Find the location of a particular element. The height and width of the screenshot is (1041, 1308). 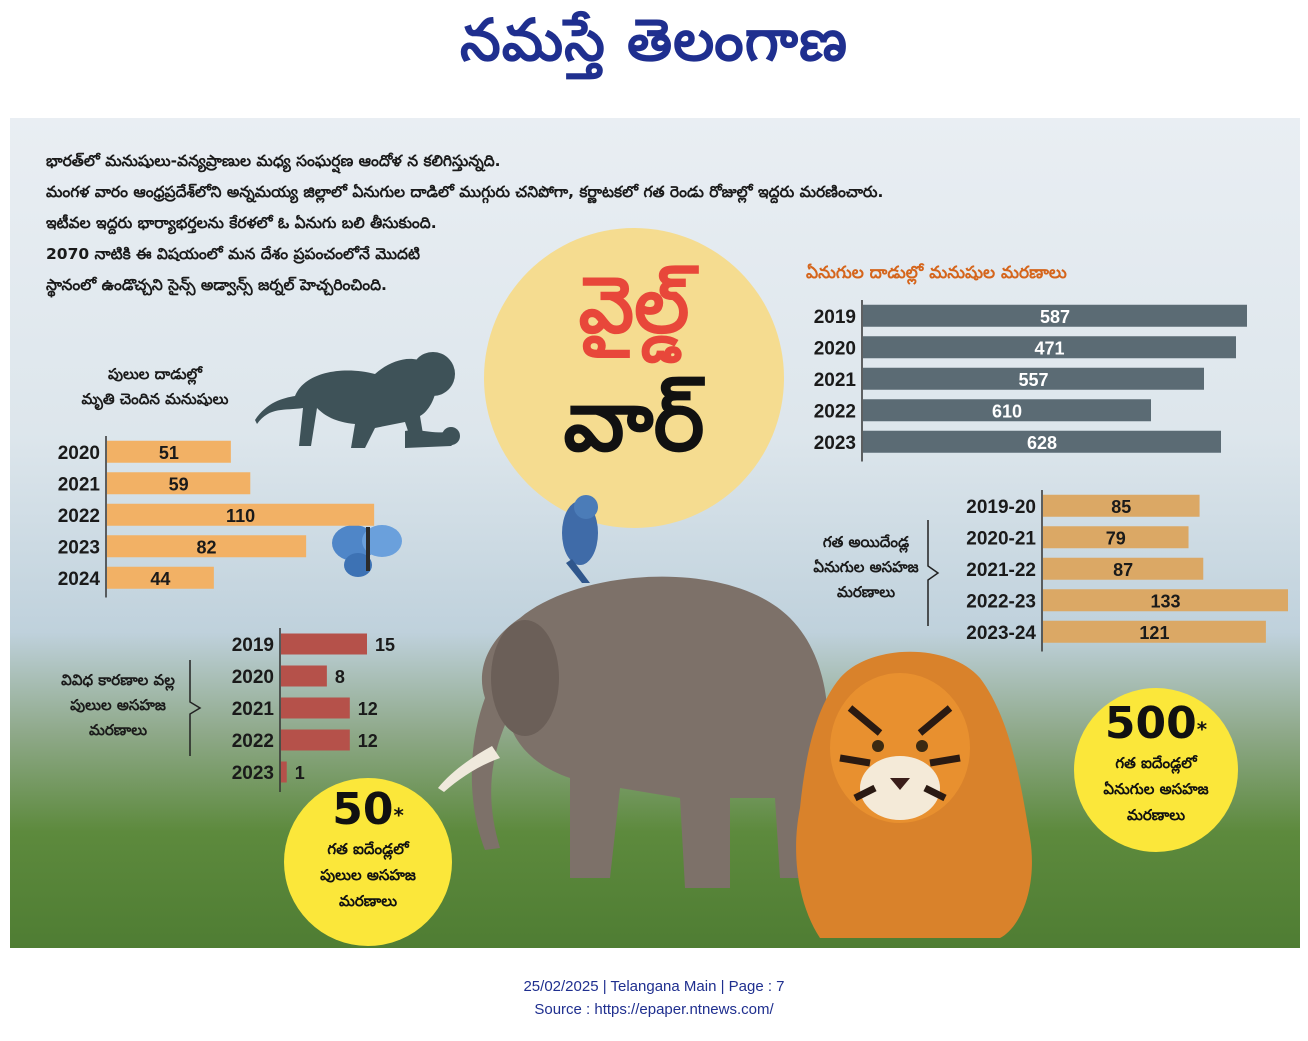

tiger-badge-star: * is located at coordinates (398, 815).